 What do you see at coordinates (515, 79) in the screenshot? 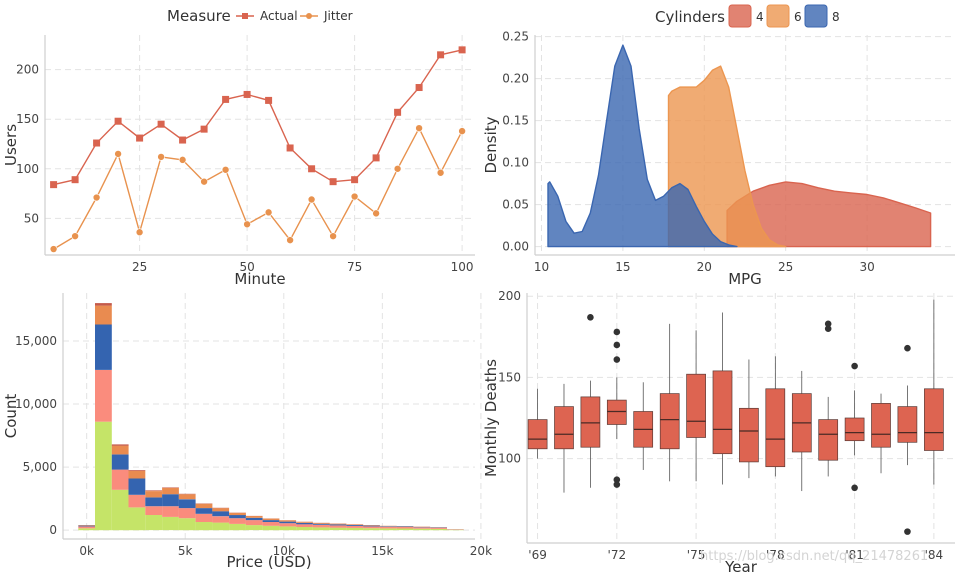
I see `density-chart-ytick-label: 0.20` at bounding box center [515, 79].